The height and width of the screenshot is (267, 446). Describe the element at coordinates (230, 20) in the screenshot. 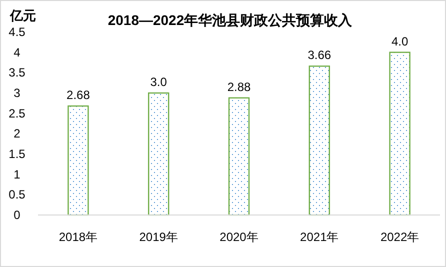

I see `title: 2018—2022年华池县财政公共预算收入` at that location.